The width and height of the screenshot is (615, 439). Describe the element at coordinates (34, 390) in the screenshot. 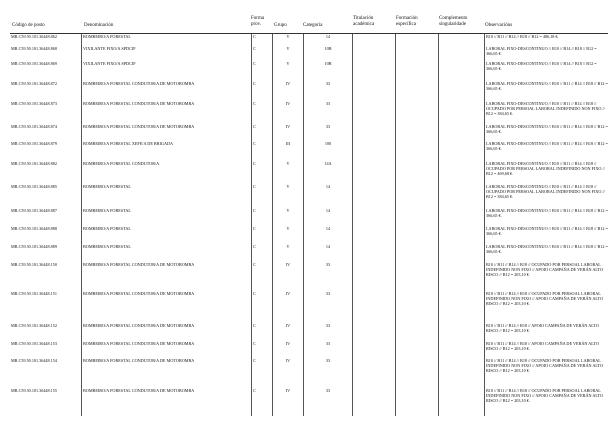

I see `row-code: MR.C59.50.101.36448.155` at that location.